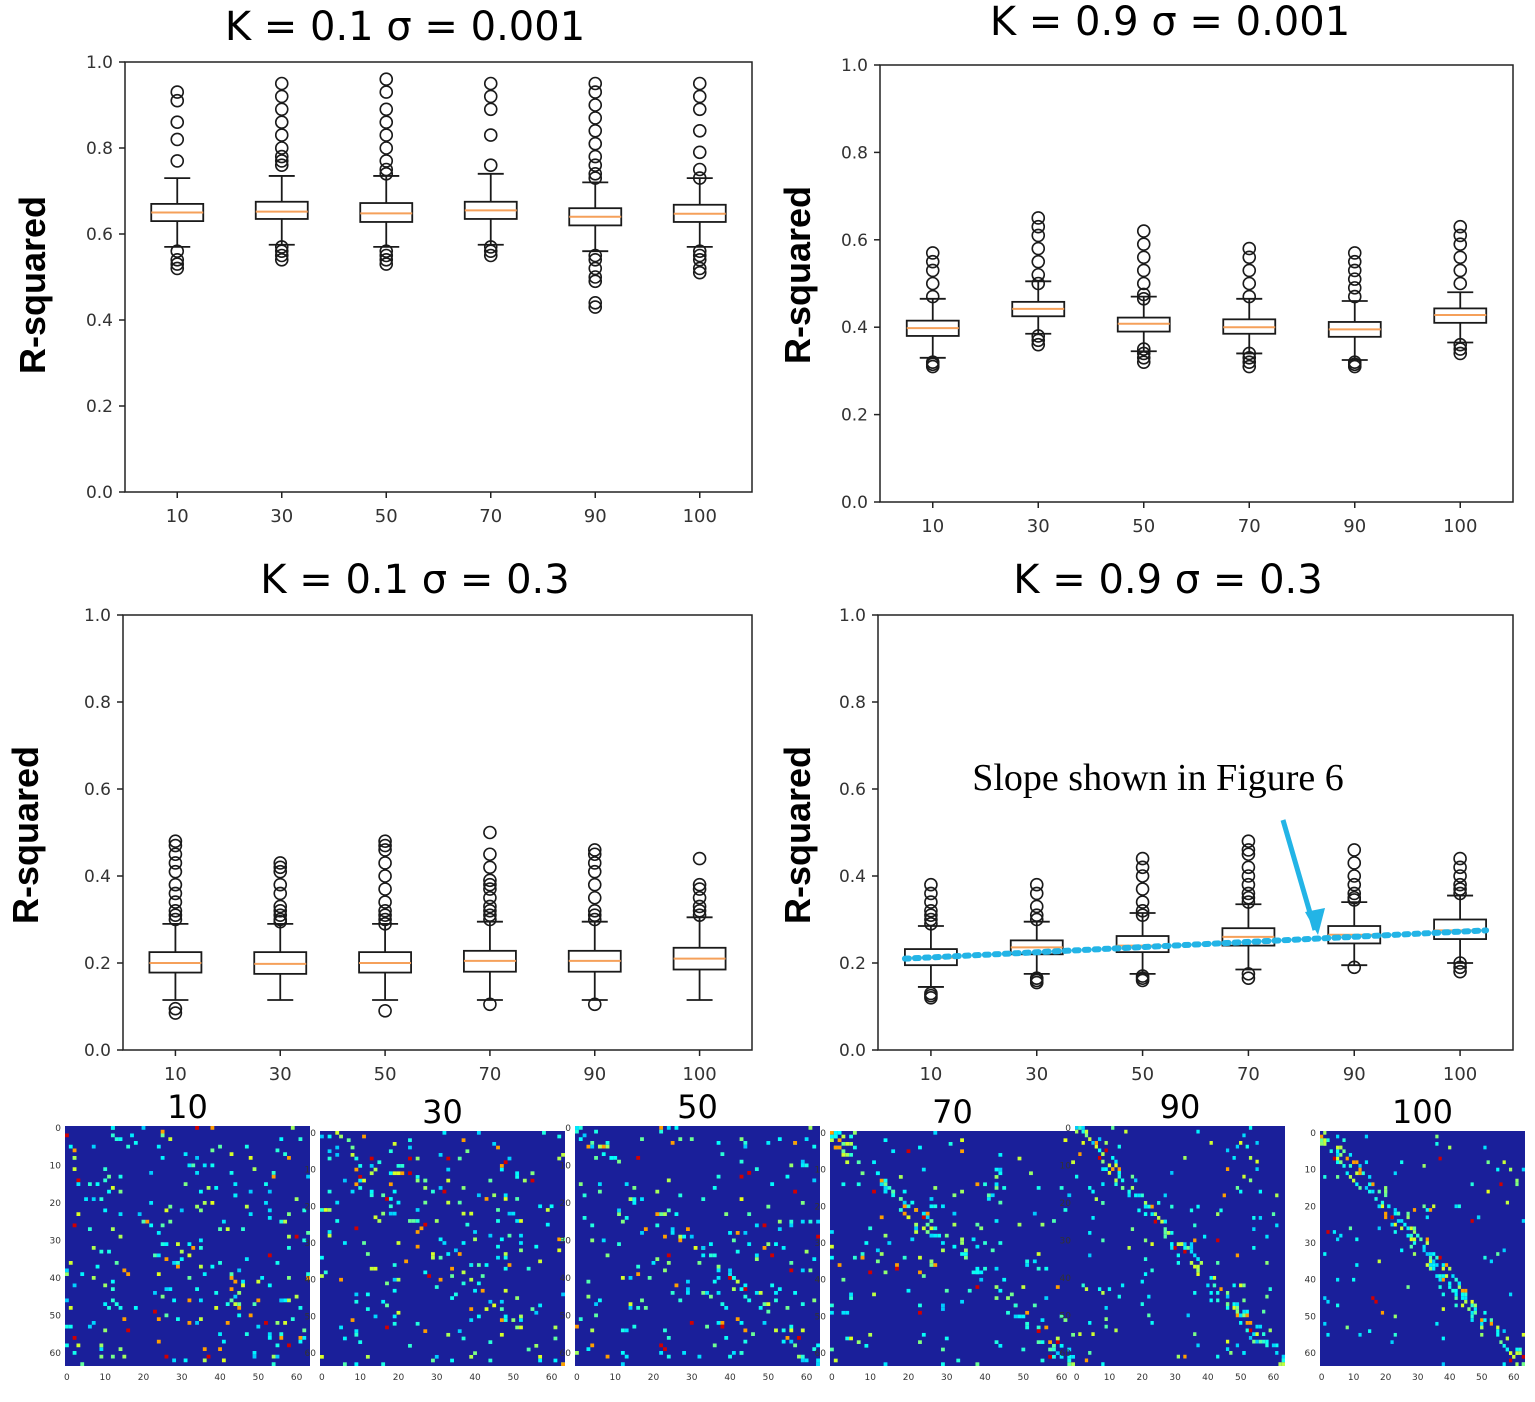 This screenshot has width=1535, height=1402. What do you see at coordinates (932, 526) in the screenshot?
I see `x-tick-label: 10` at bounding box center [932, 526].